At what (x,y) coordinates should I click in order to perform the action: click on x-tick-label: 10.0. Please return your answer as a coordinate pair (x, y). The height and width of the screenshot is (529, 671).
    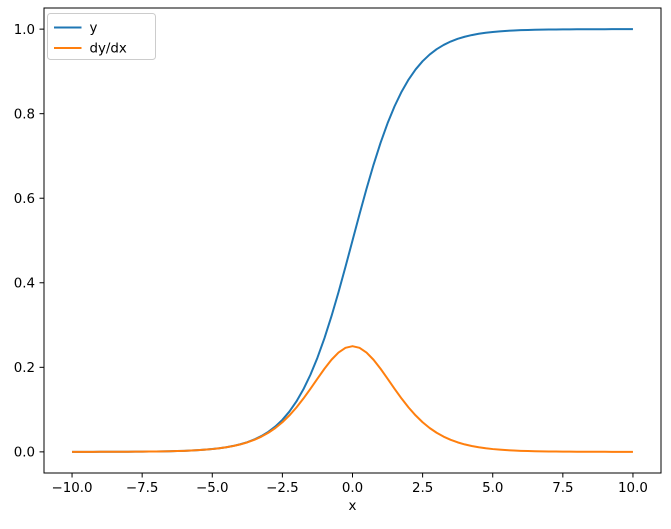
    Looking at the image, I should click on (633, 488).